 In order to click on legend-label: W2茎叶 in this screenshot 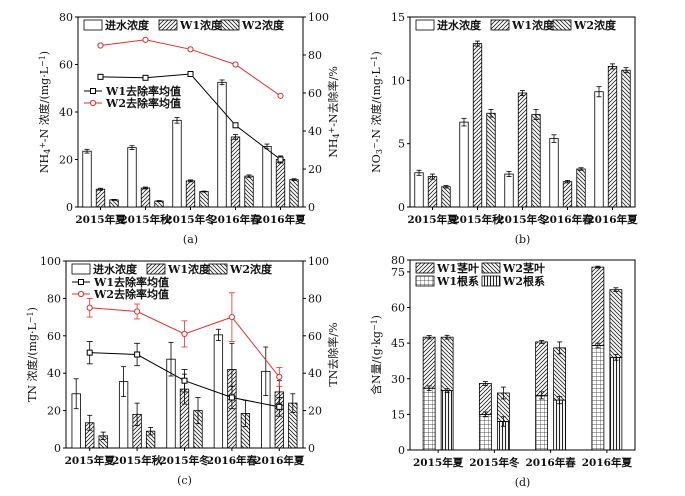, I will do `click(523, 268)`.